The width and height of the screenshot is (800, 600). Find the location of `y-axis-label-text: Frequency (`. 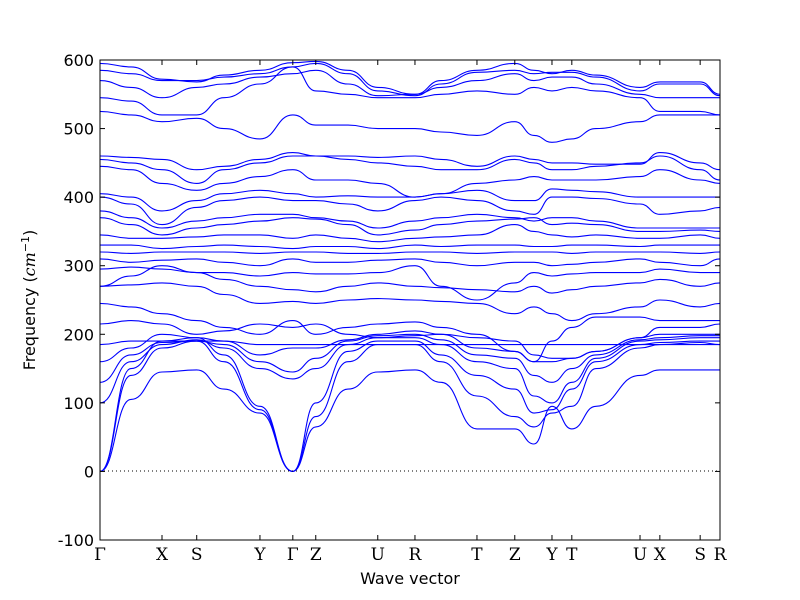

y-axis-label-text: Frequency ( is located at coordinates (29, 323).